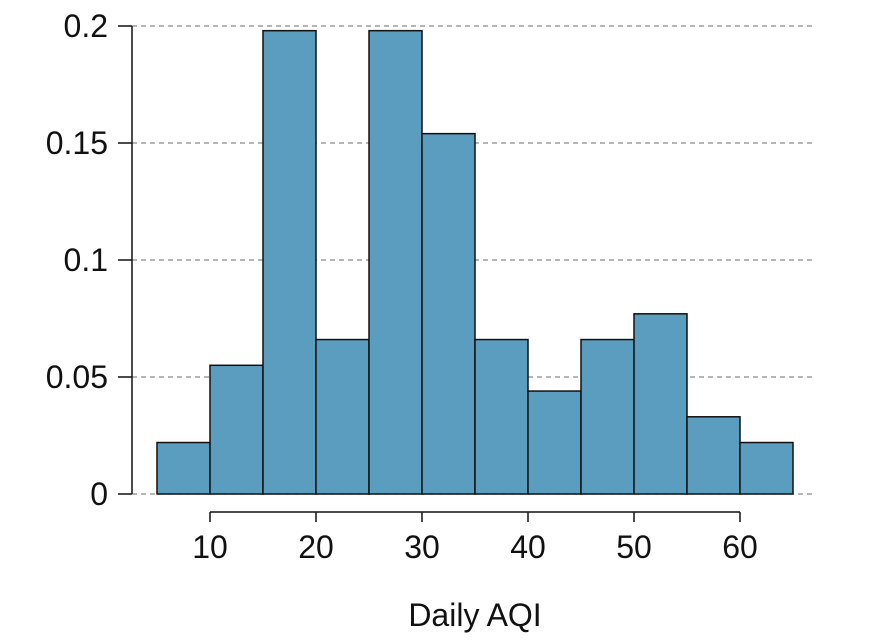 The image size is (881, 644). What do you see at coordinates (210, 547) in the screenshot?
I see `x-tick-label: 10` at bounding box center [210, 547].